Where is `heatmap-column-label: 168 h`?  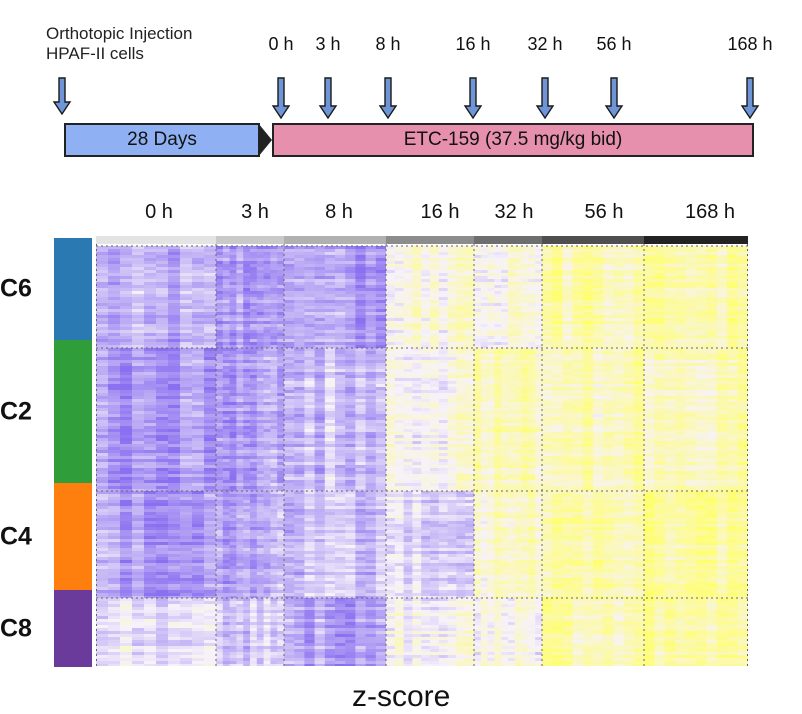 heatmap-column-label: 168 h is located at coordinates (710, 212).